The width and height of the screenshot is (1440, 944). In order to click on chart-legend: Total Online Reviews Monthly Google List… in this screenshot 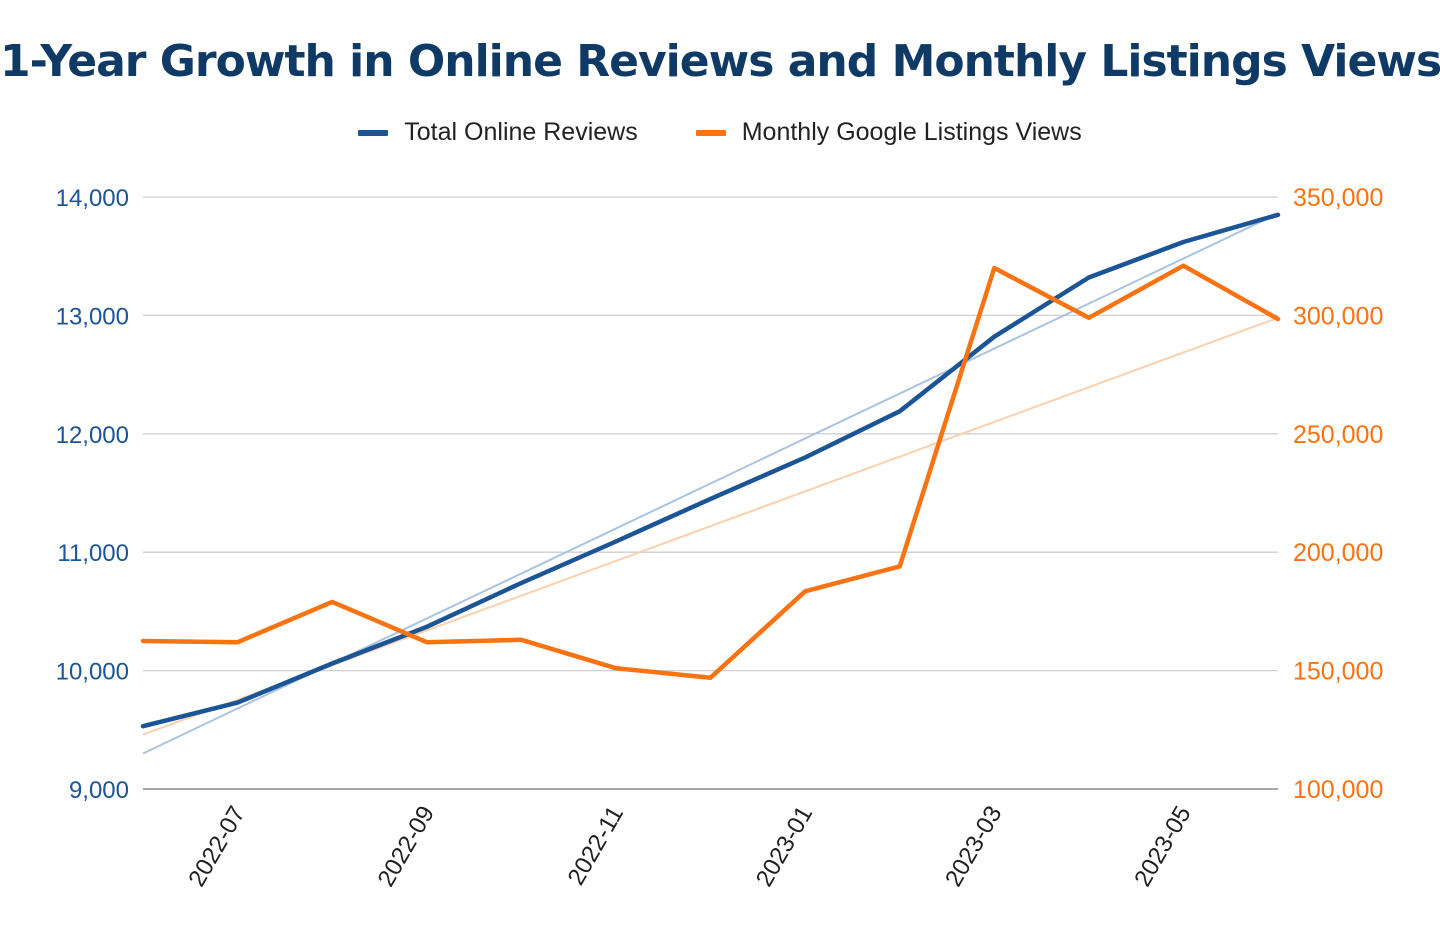, I will do `click(720, 132)`.